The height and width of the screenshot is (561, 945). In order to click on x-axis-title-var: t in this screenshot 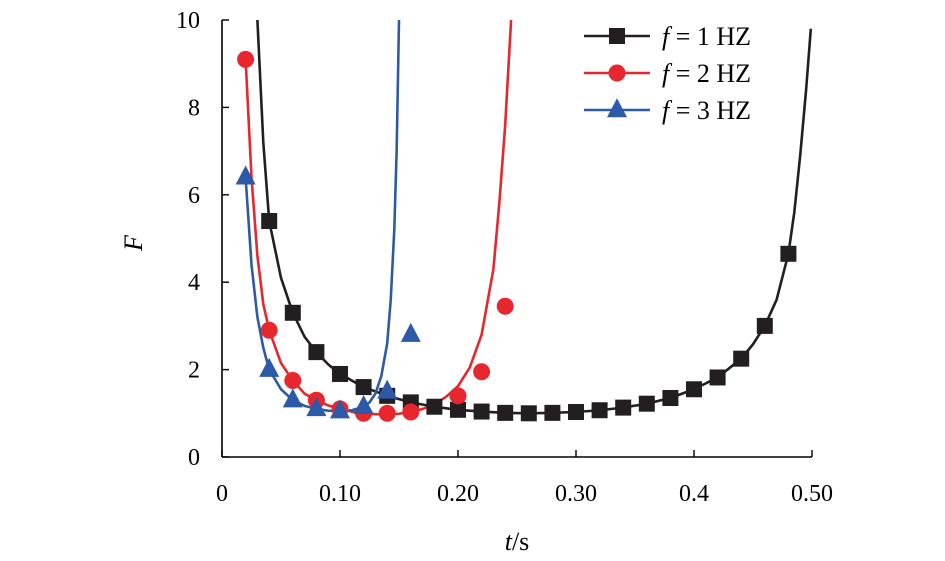, I will do `click(509, 541)`.